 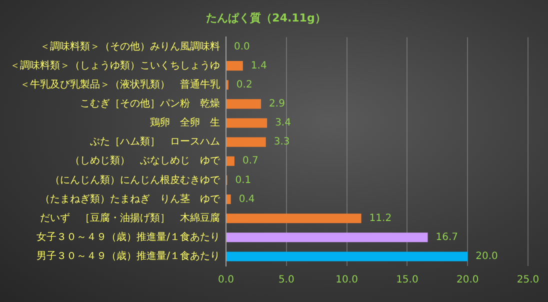 What do you see at coordinates (115, 65) in the screenshot?
I see `y-tick-label: ＜調味料類＞（しょうゆ類）こいくちしょうゆ` at bounding box center [115, 65].